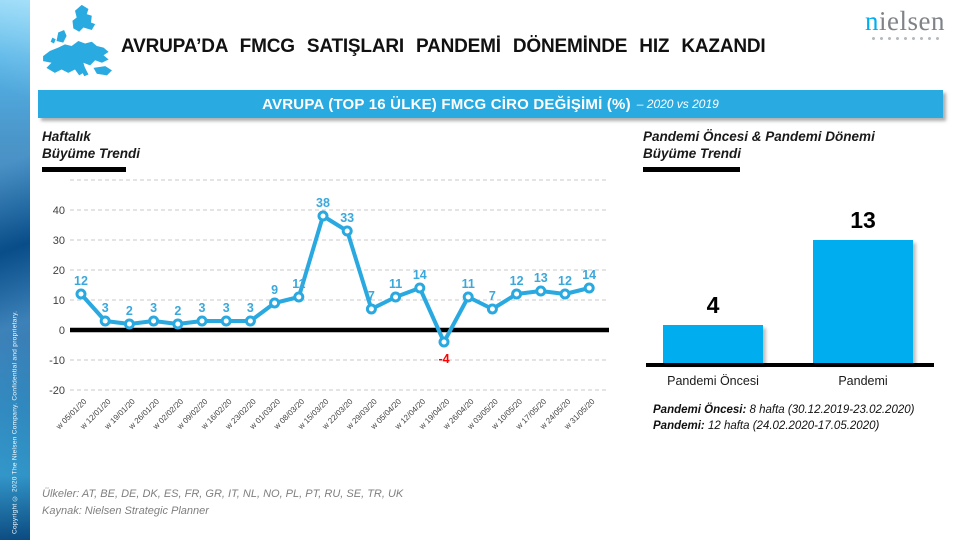 The width and height of the screenshot is (960, 540). What do you see at coordinates (77, 40) in the screenshot?
I see `europe-map-icon` at bounding box center [77, 40].